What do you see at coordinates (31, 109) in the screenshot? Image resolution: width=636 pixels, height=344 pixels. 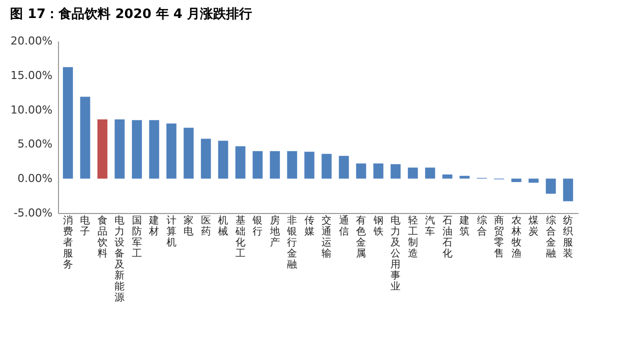 I see `y-tick-label: 10.00%` at bounding box center [31, 109].